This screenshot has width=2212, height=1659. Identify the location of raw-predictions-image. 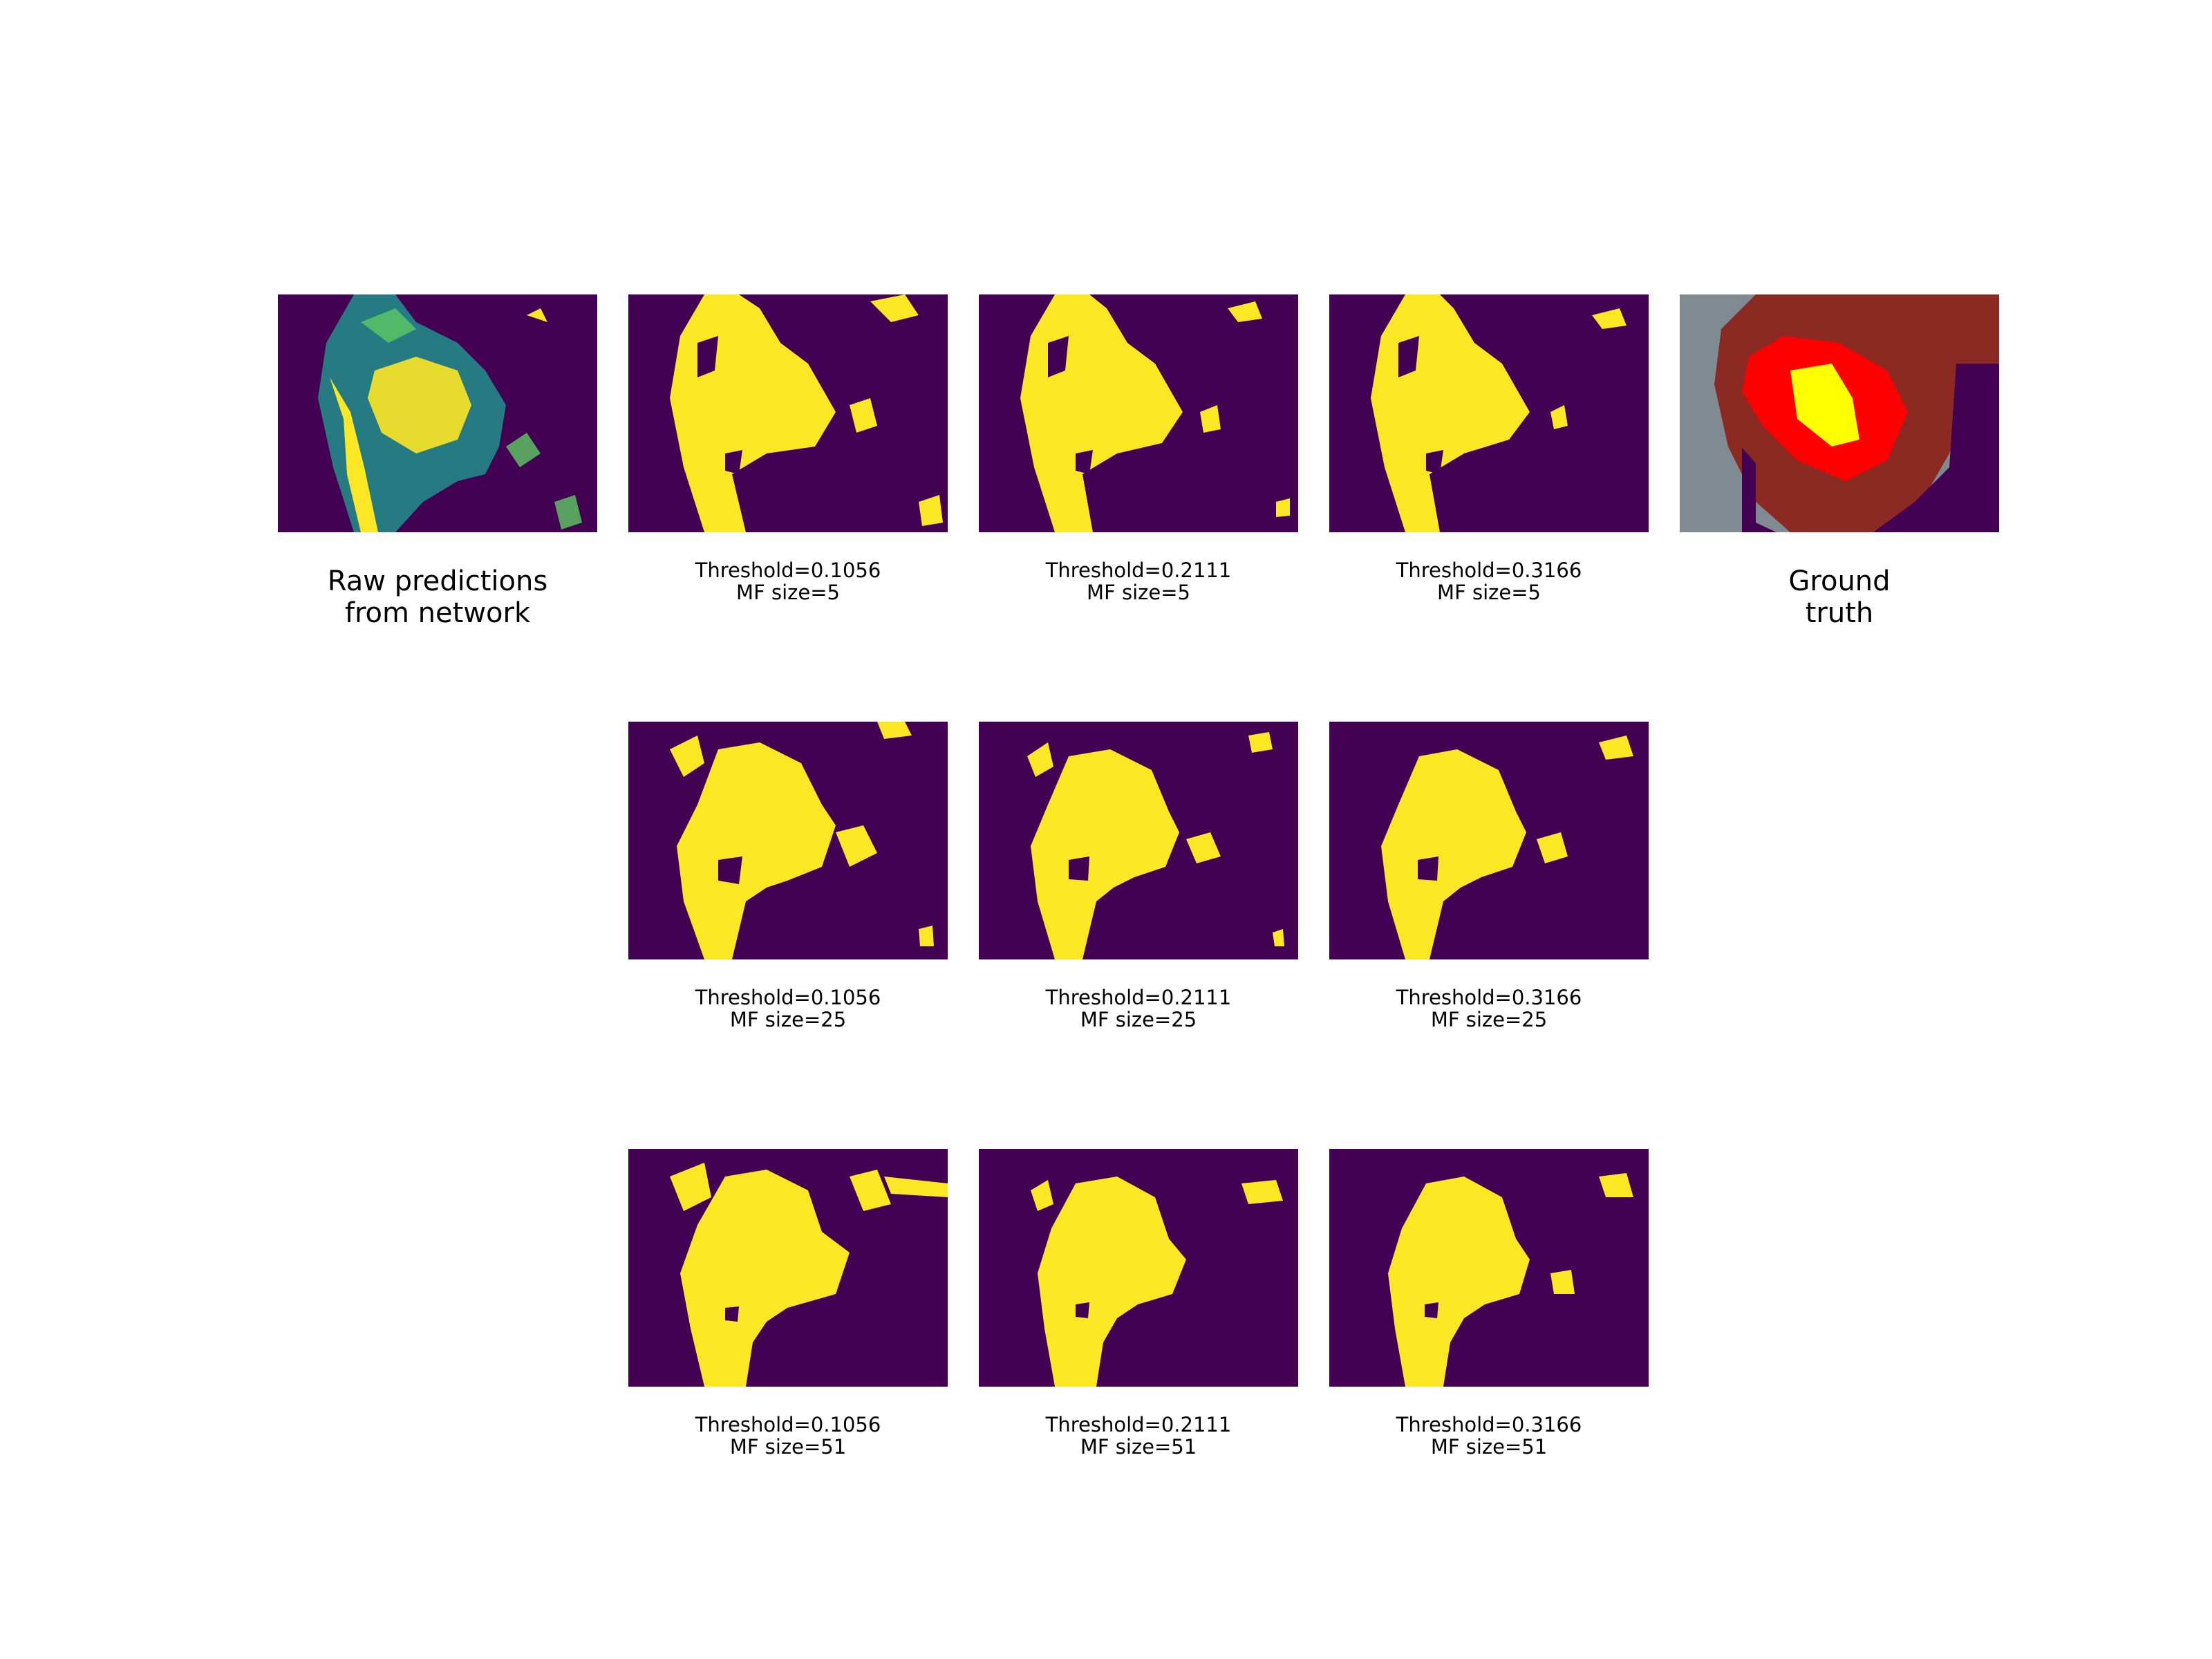
(438, 413).